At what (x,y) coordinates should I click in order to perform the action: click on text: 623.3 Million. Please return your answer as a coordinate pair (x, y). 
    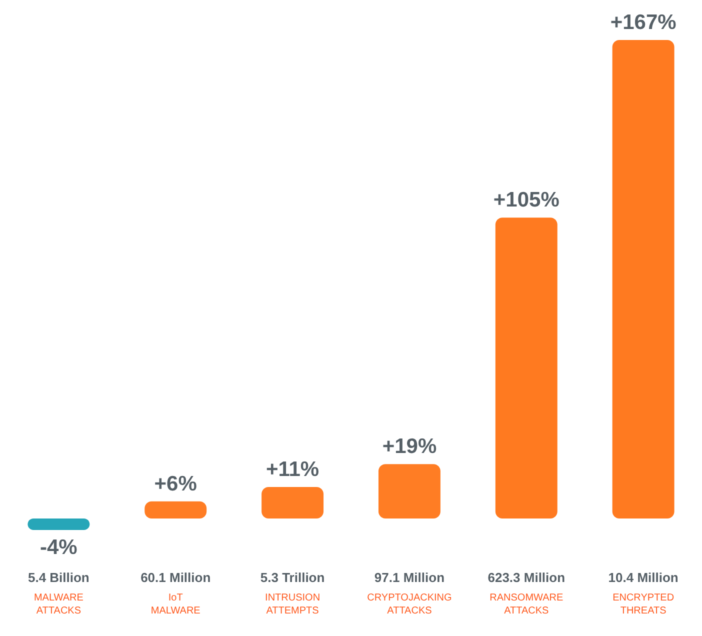
    Looking at the image, I should click on (527, 577).